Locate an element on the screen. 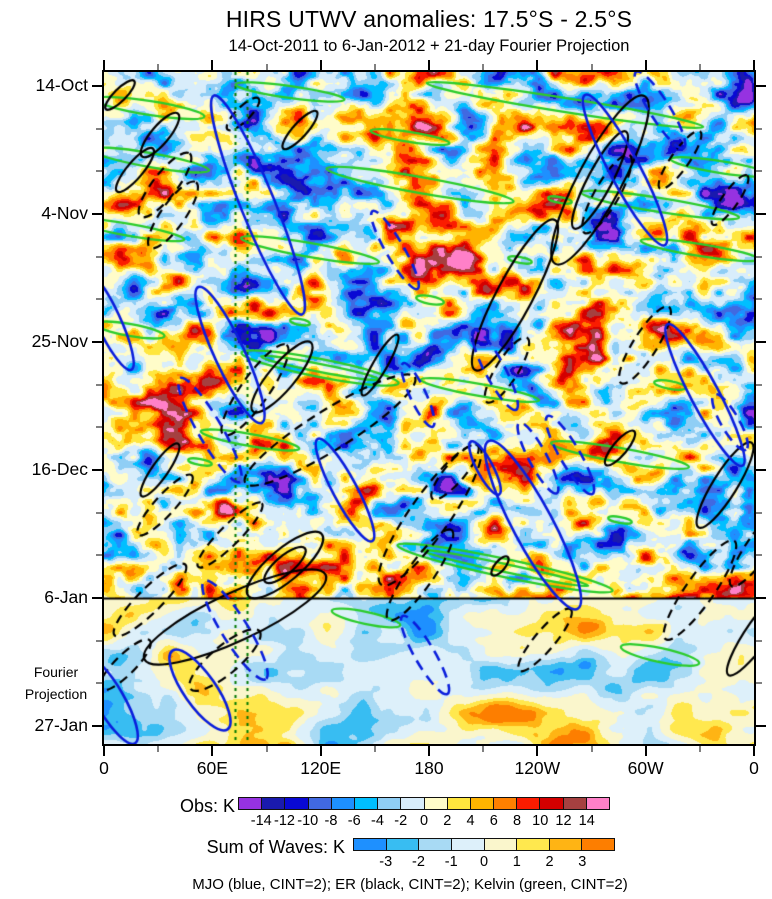 The width and height of the screenshot is (772, 899). colorbar-tick-label: -2 is located at coordinates (401, 821).